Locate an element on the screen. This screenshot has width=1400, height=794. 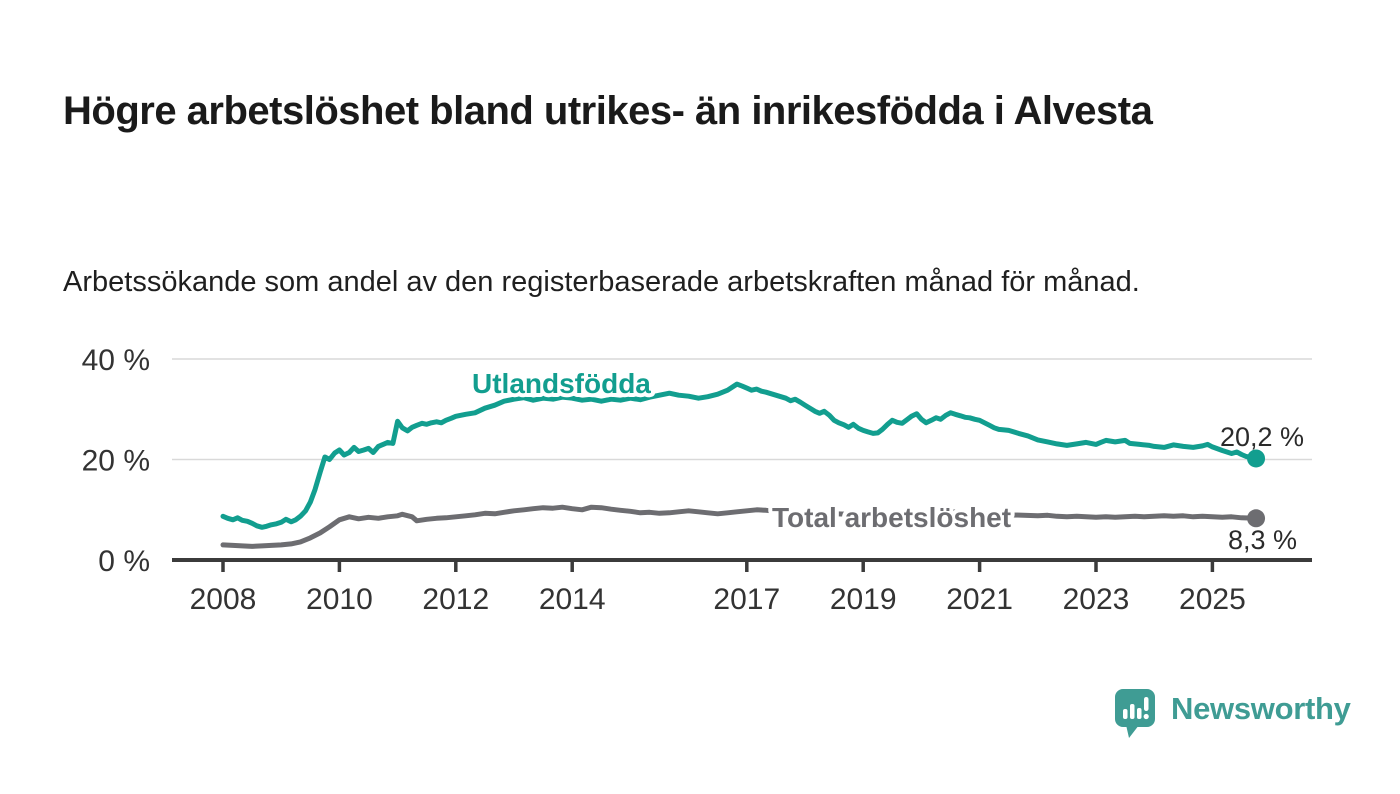
x-axis-tick-label: 2019 is located at coordinates (863, 599).